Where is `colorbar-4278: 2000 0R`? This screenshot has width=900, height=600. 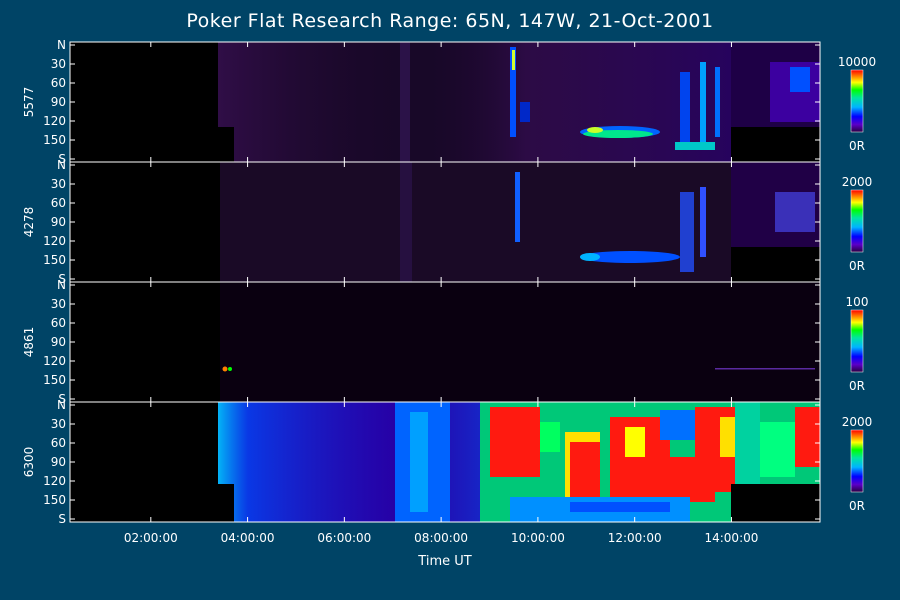
colorbar-4278: 2000 0R is located at coordinates (857, 224).